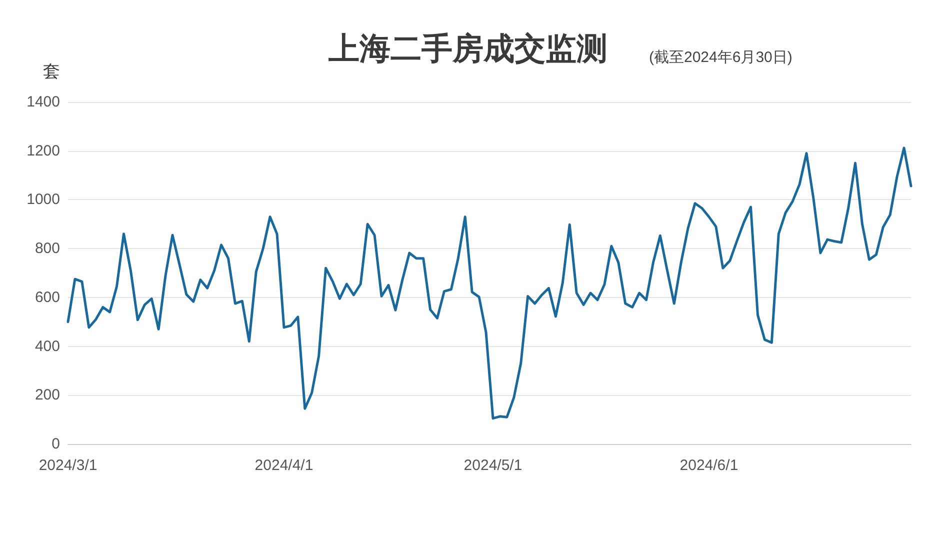  What do you see at coordinates (709, 465) in the screenshot?
I see `x-tick-label: 2024/6/1` at bounding box center [709, 465].